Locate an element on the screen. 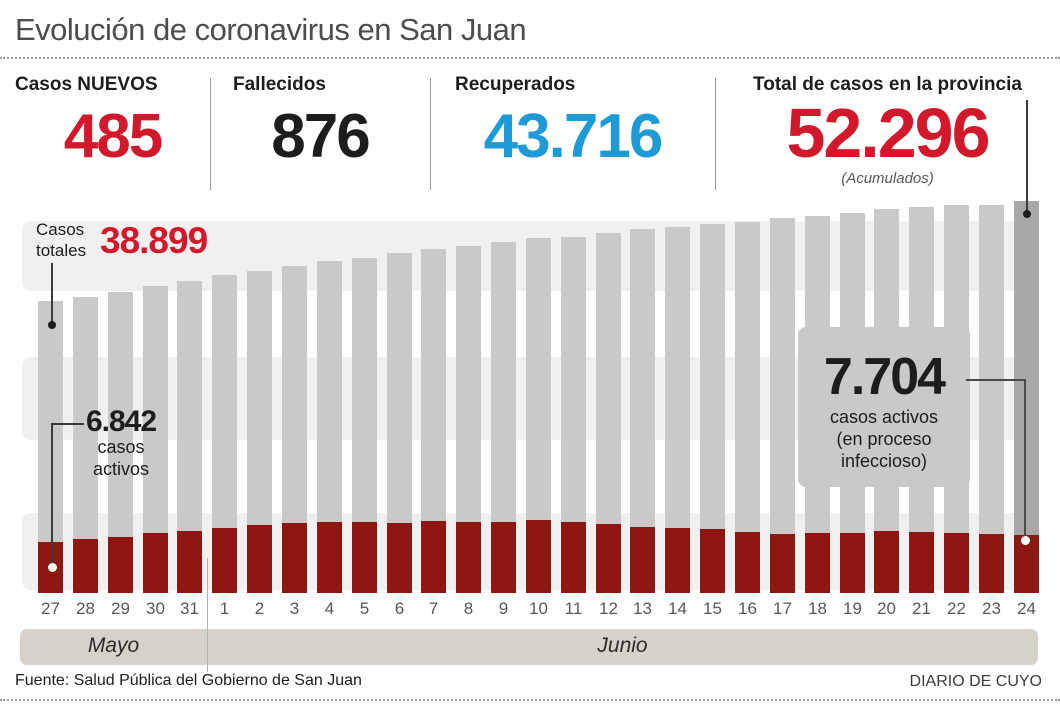 The height and width of the screenshot is (709, 1060). axis-day-label: 3 is located at coordinates (294, 608).